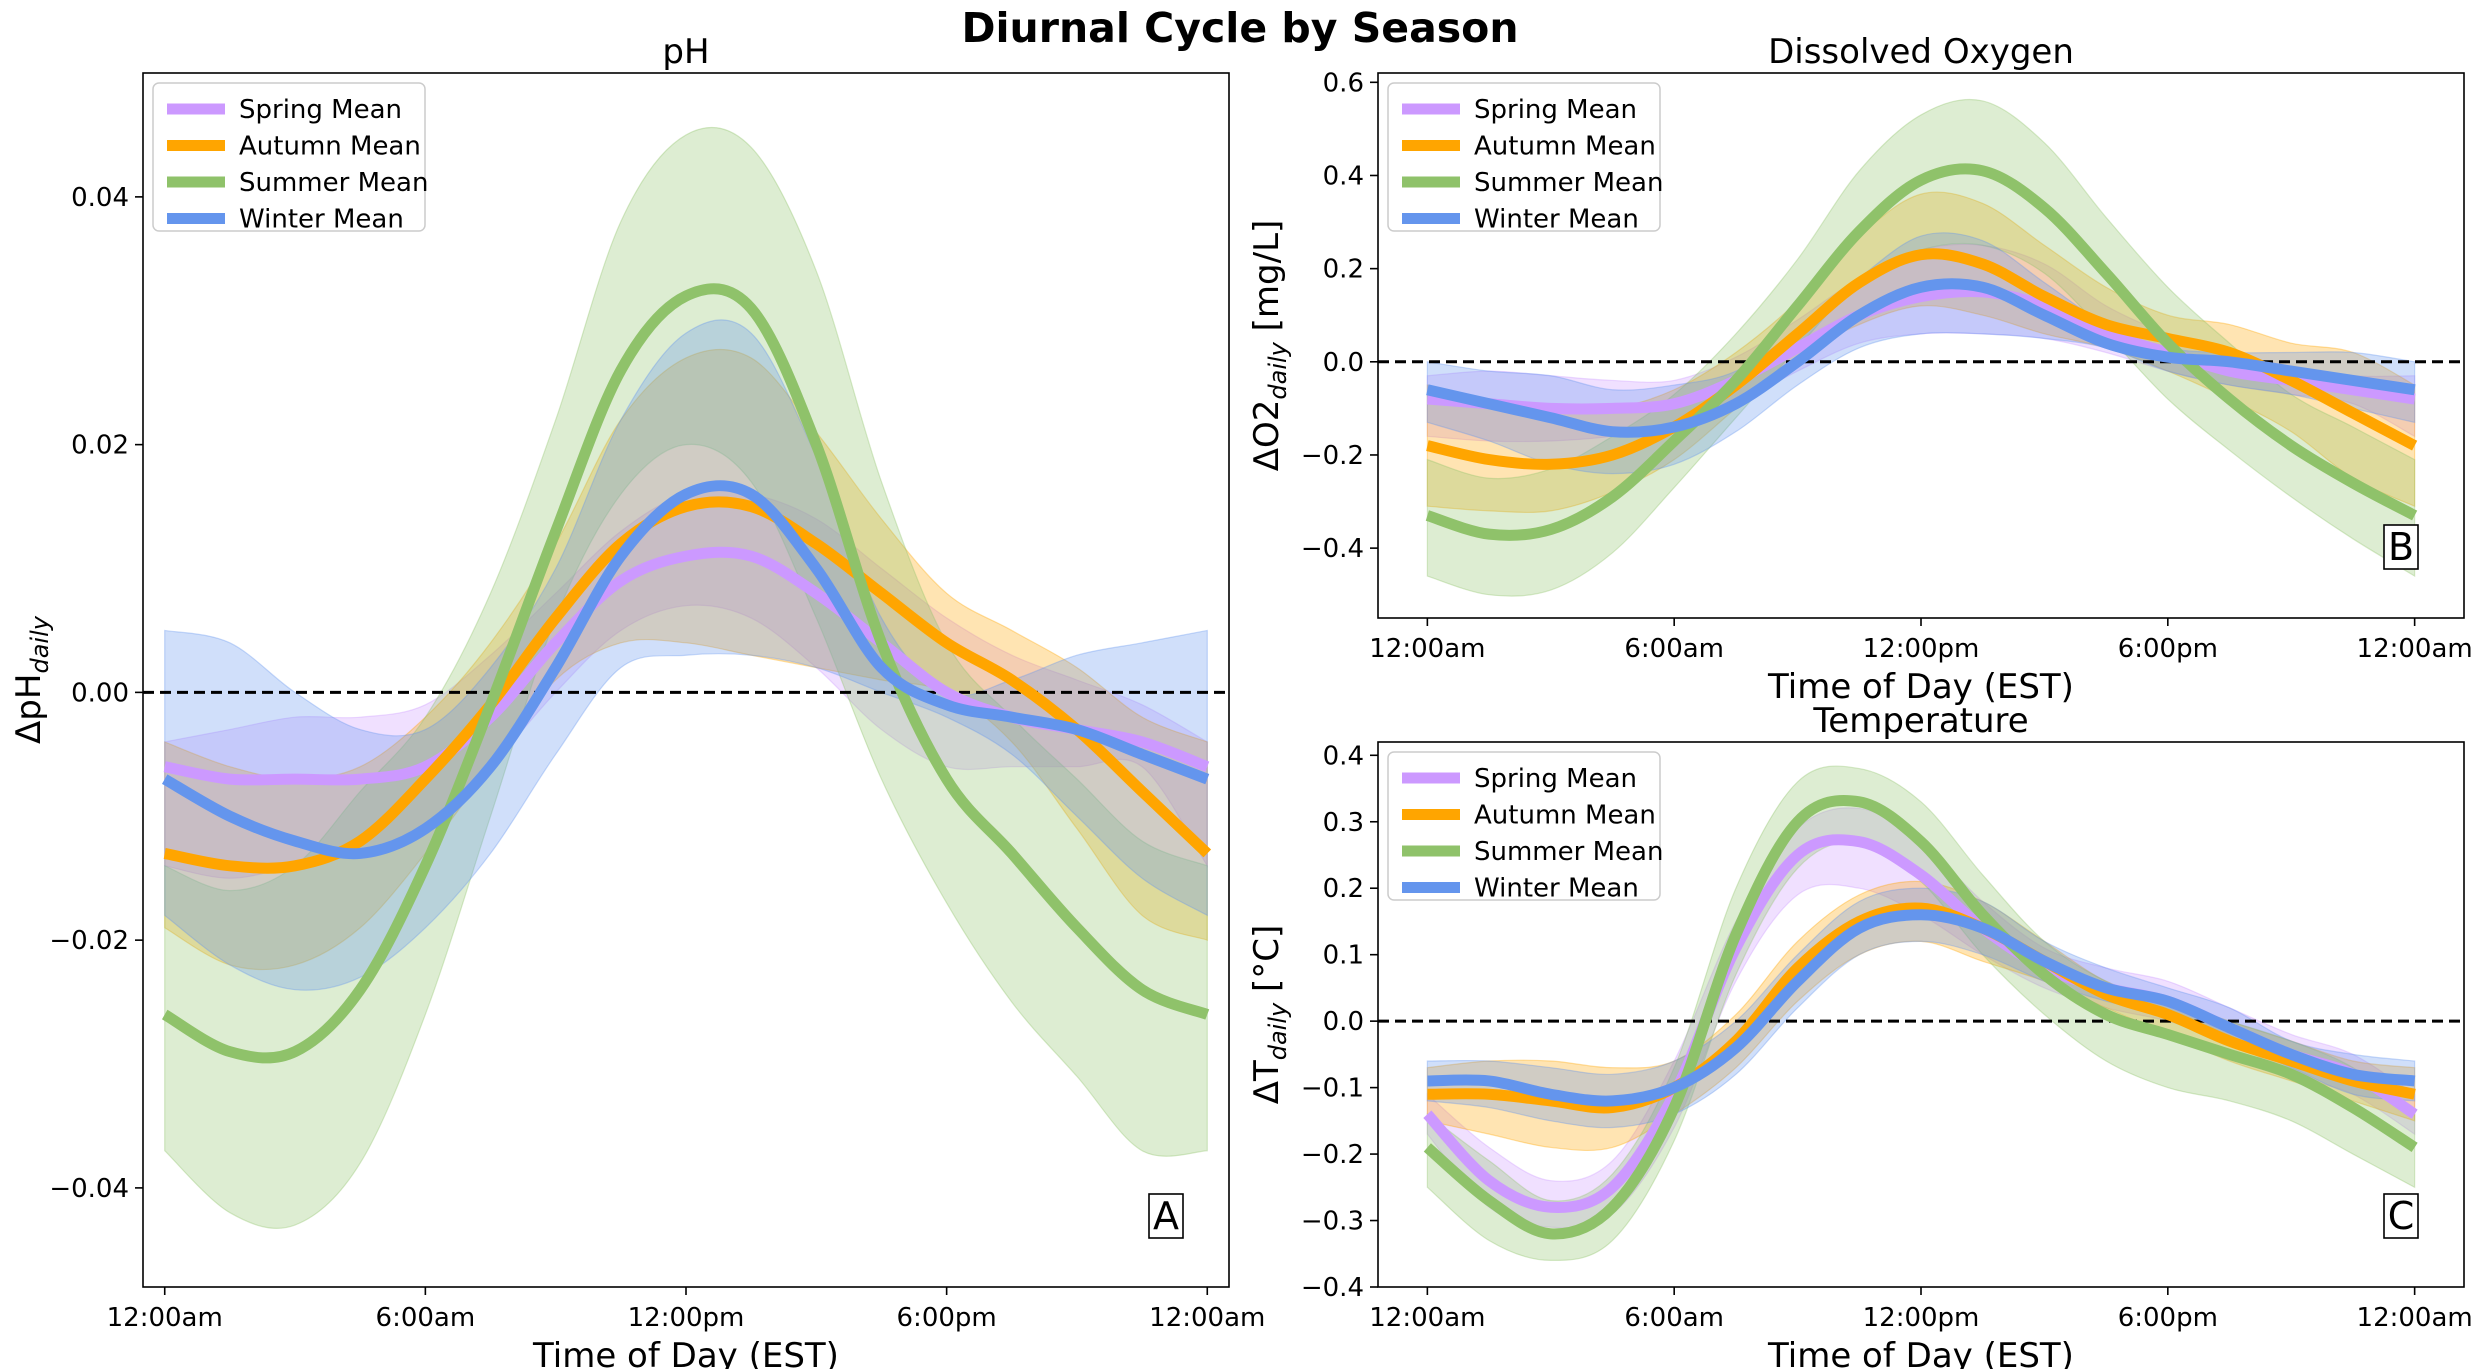  I want to click on dissolved-oxygen-title: Dissolved Oxygen, so click(1921, 52).